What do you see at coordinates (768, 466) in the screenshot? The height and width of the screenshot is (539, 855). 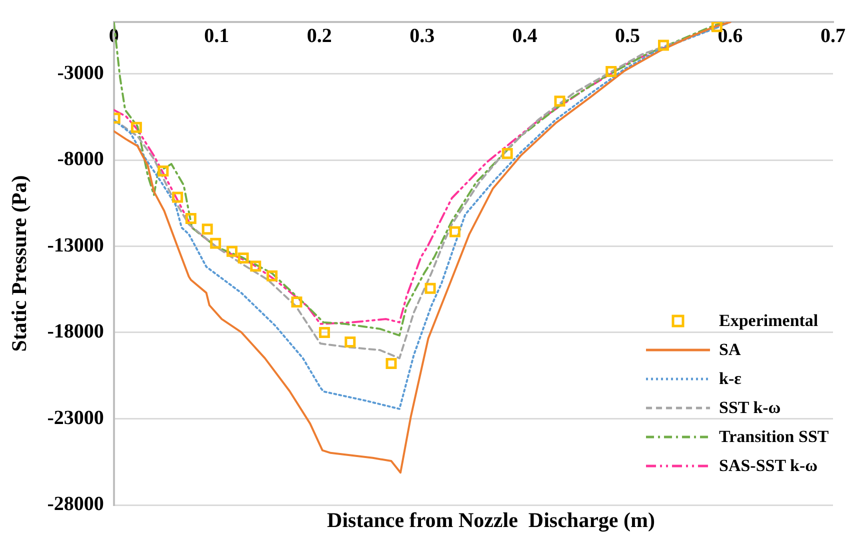 I see `legend-label: SAS-SST k-ω` at bounding box center [768, 466].